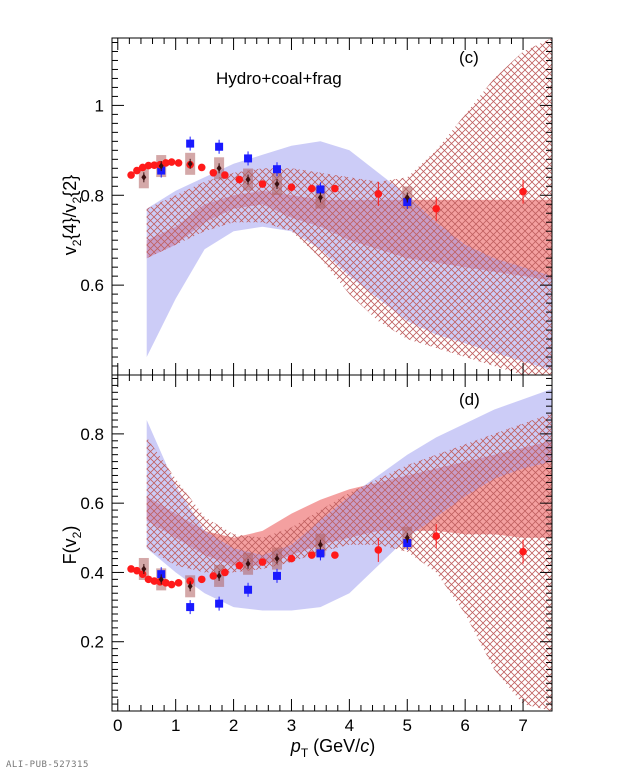  Describe the element at coordinates (92, 195) in the screenshot. I see `top-y-tick-label: 0.8` at that location.